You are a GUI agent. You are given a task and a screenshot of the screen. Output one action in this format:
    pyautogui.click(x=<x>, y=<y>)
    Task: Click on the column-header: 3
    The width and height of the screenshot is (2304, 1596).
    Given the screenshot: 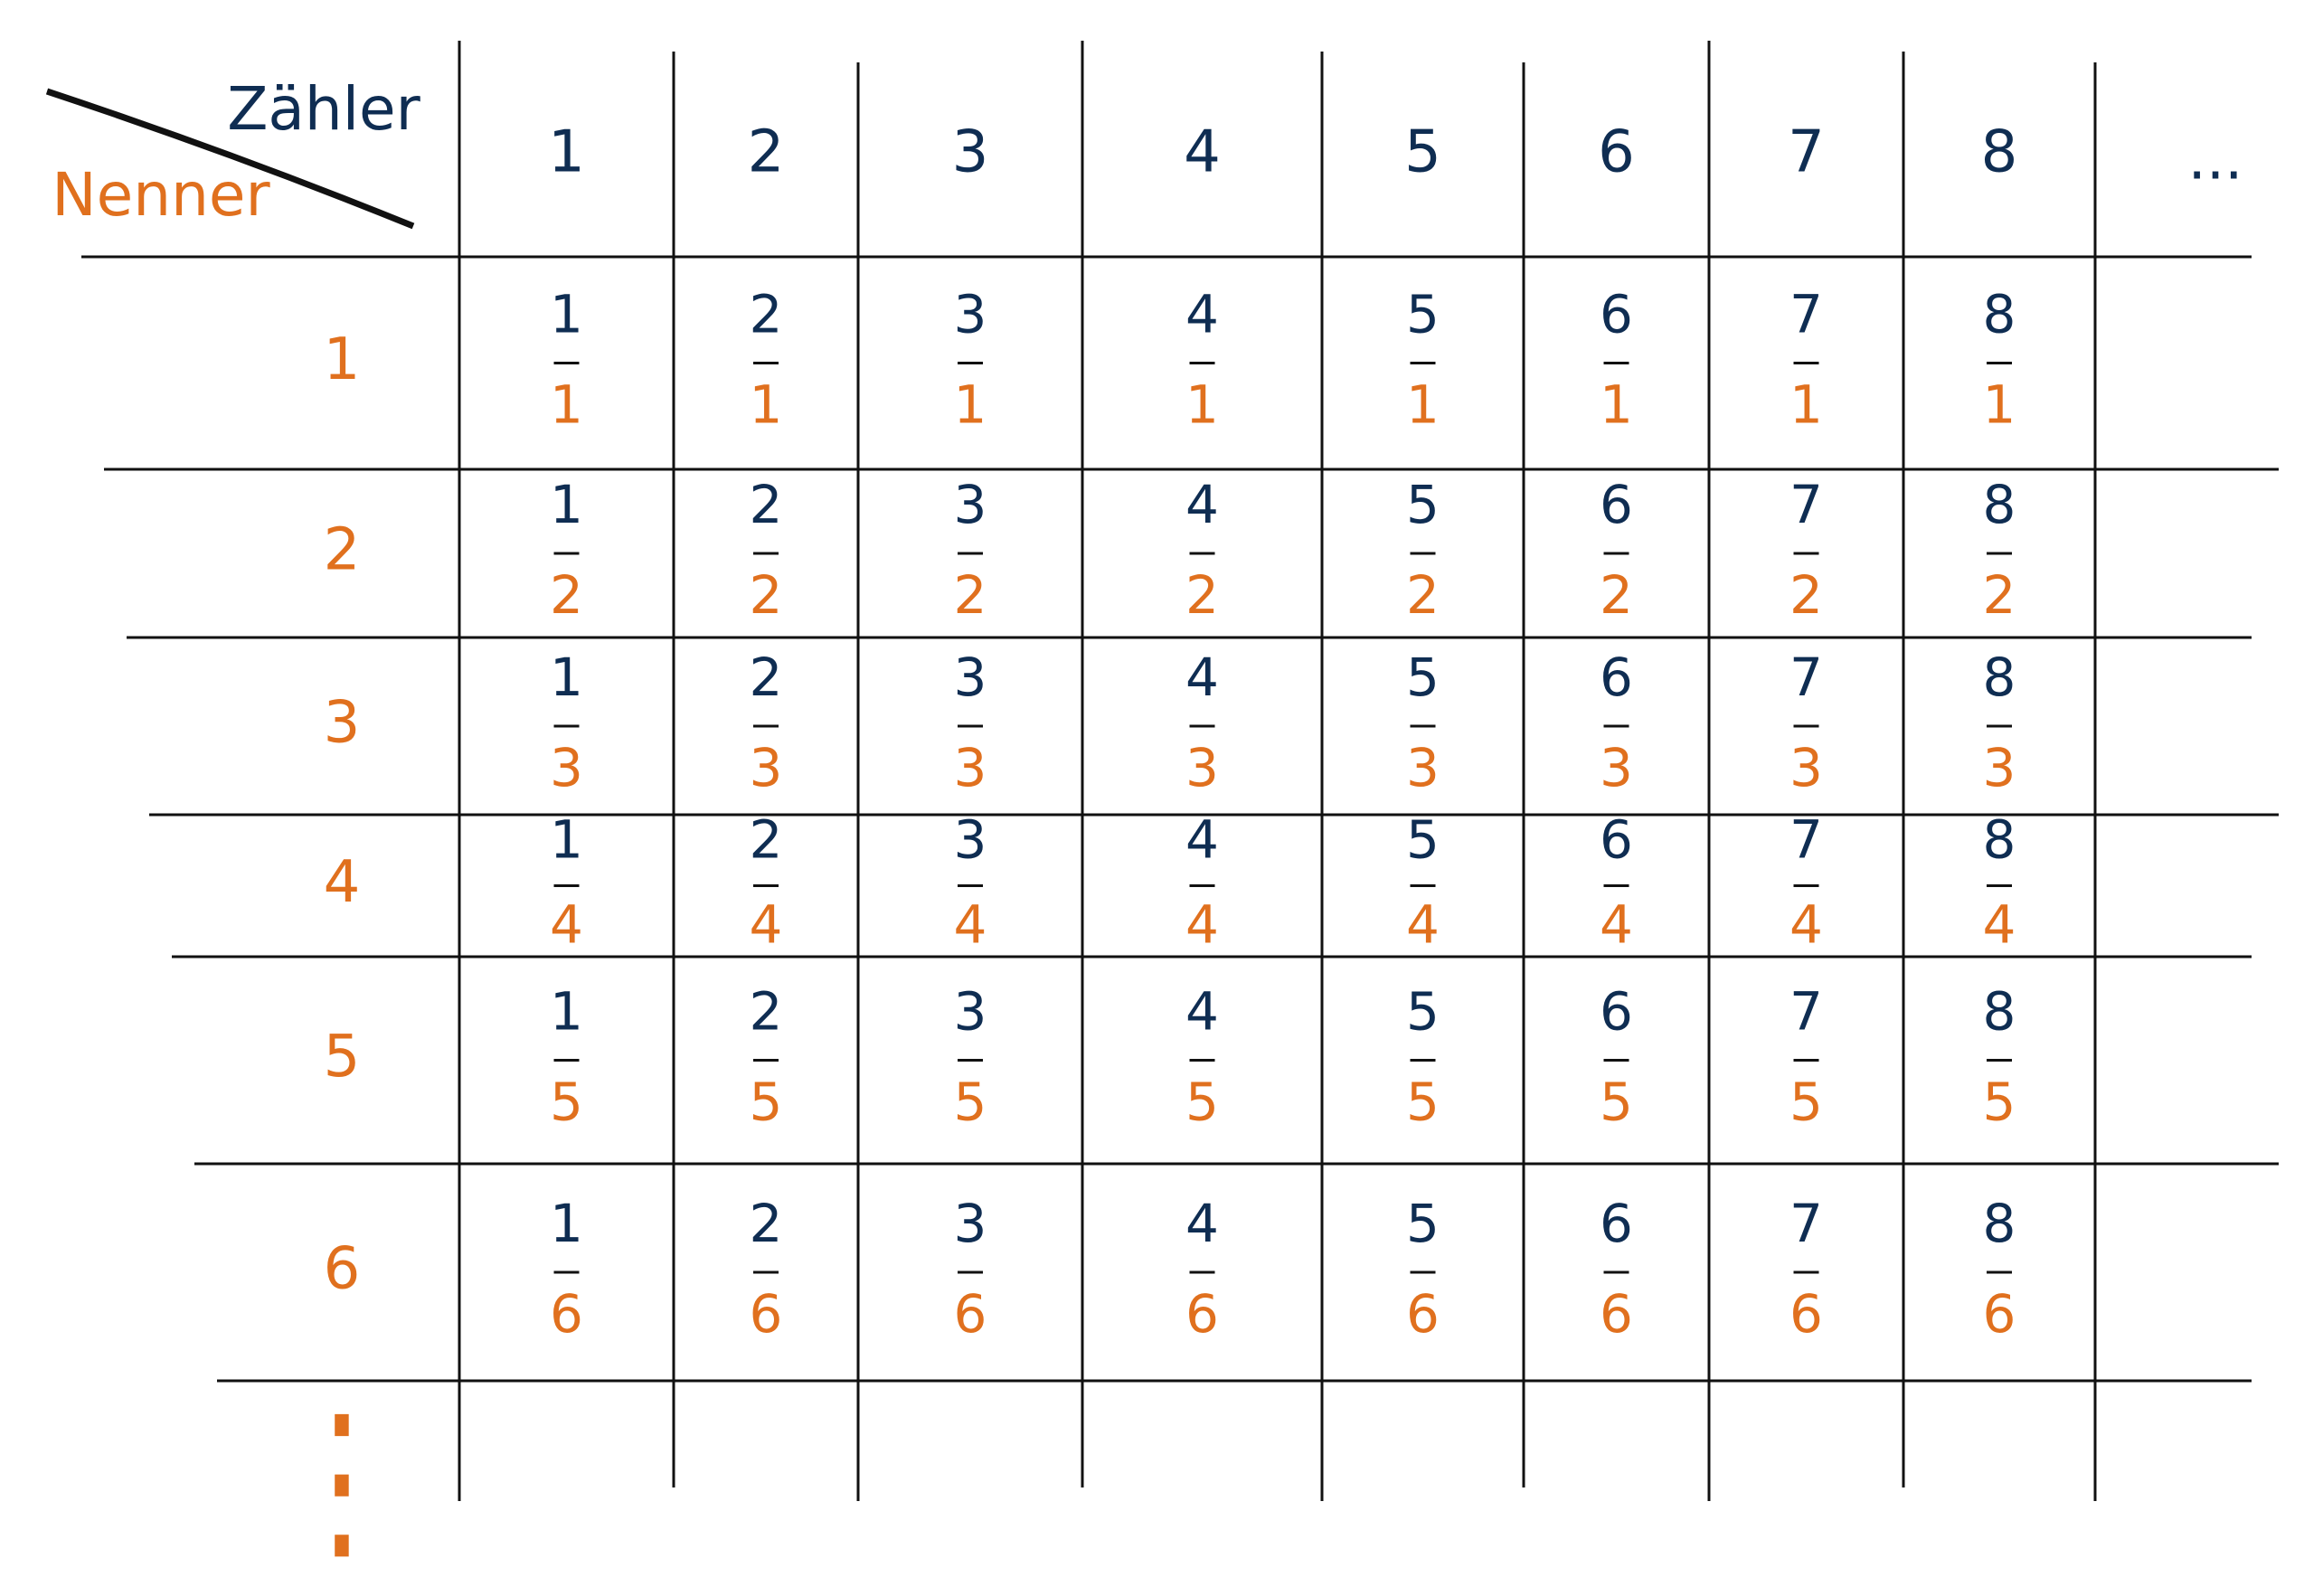 What is the action you would take?
    pyautogui.click(x=970, y=152)
    